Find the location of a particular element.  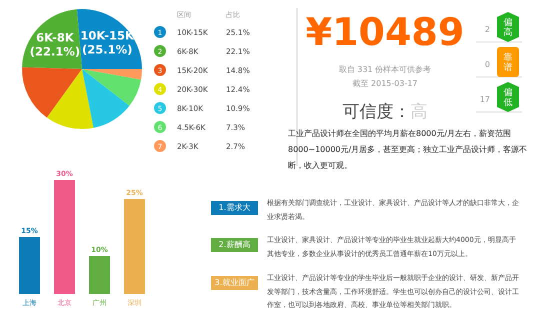

slice-label: 6K-8K is located at coordinates (55, 37).